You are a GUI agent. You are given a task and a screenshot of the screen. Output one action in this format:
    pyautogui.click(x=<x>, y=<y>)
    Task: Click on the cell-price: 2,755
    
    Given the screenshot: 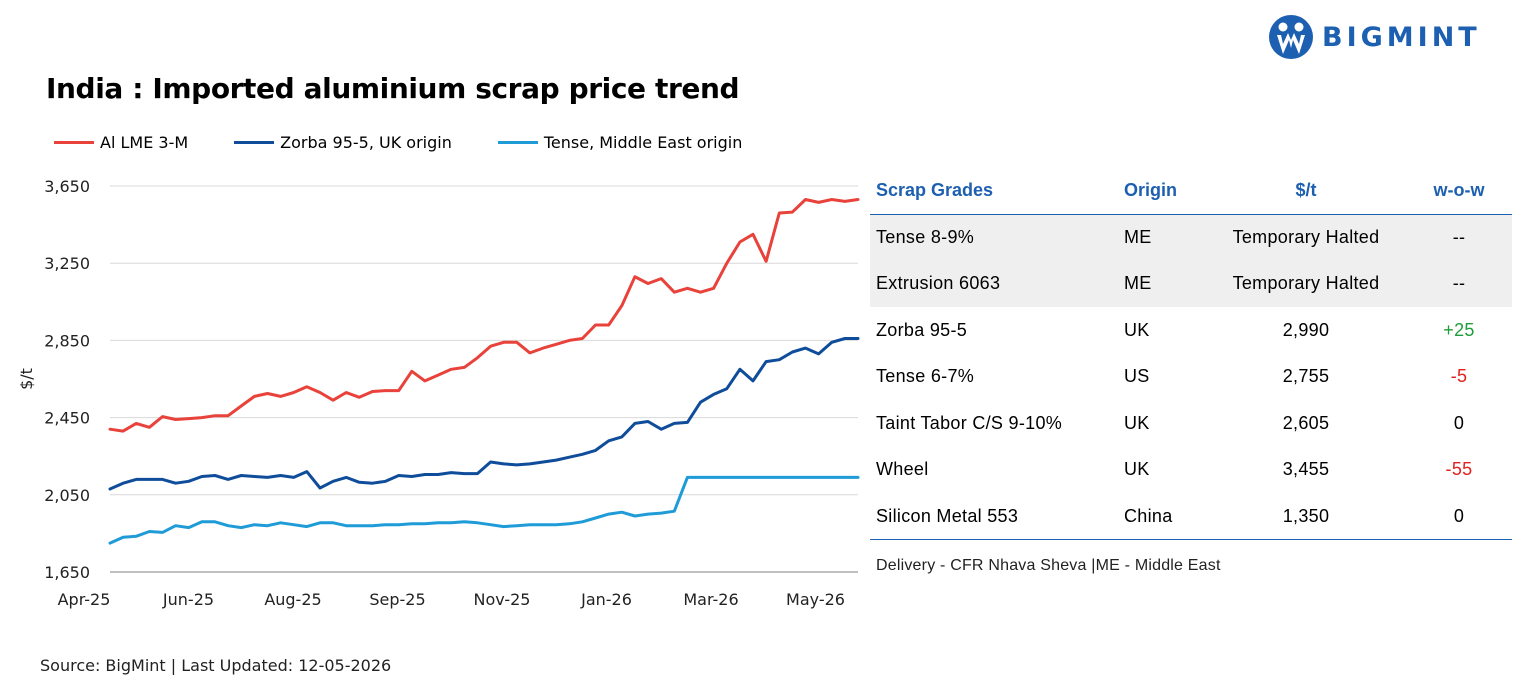 What is the action you would take?
    pyautogui.click(x=1306, y=376)
    